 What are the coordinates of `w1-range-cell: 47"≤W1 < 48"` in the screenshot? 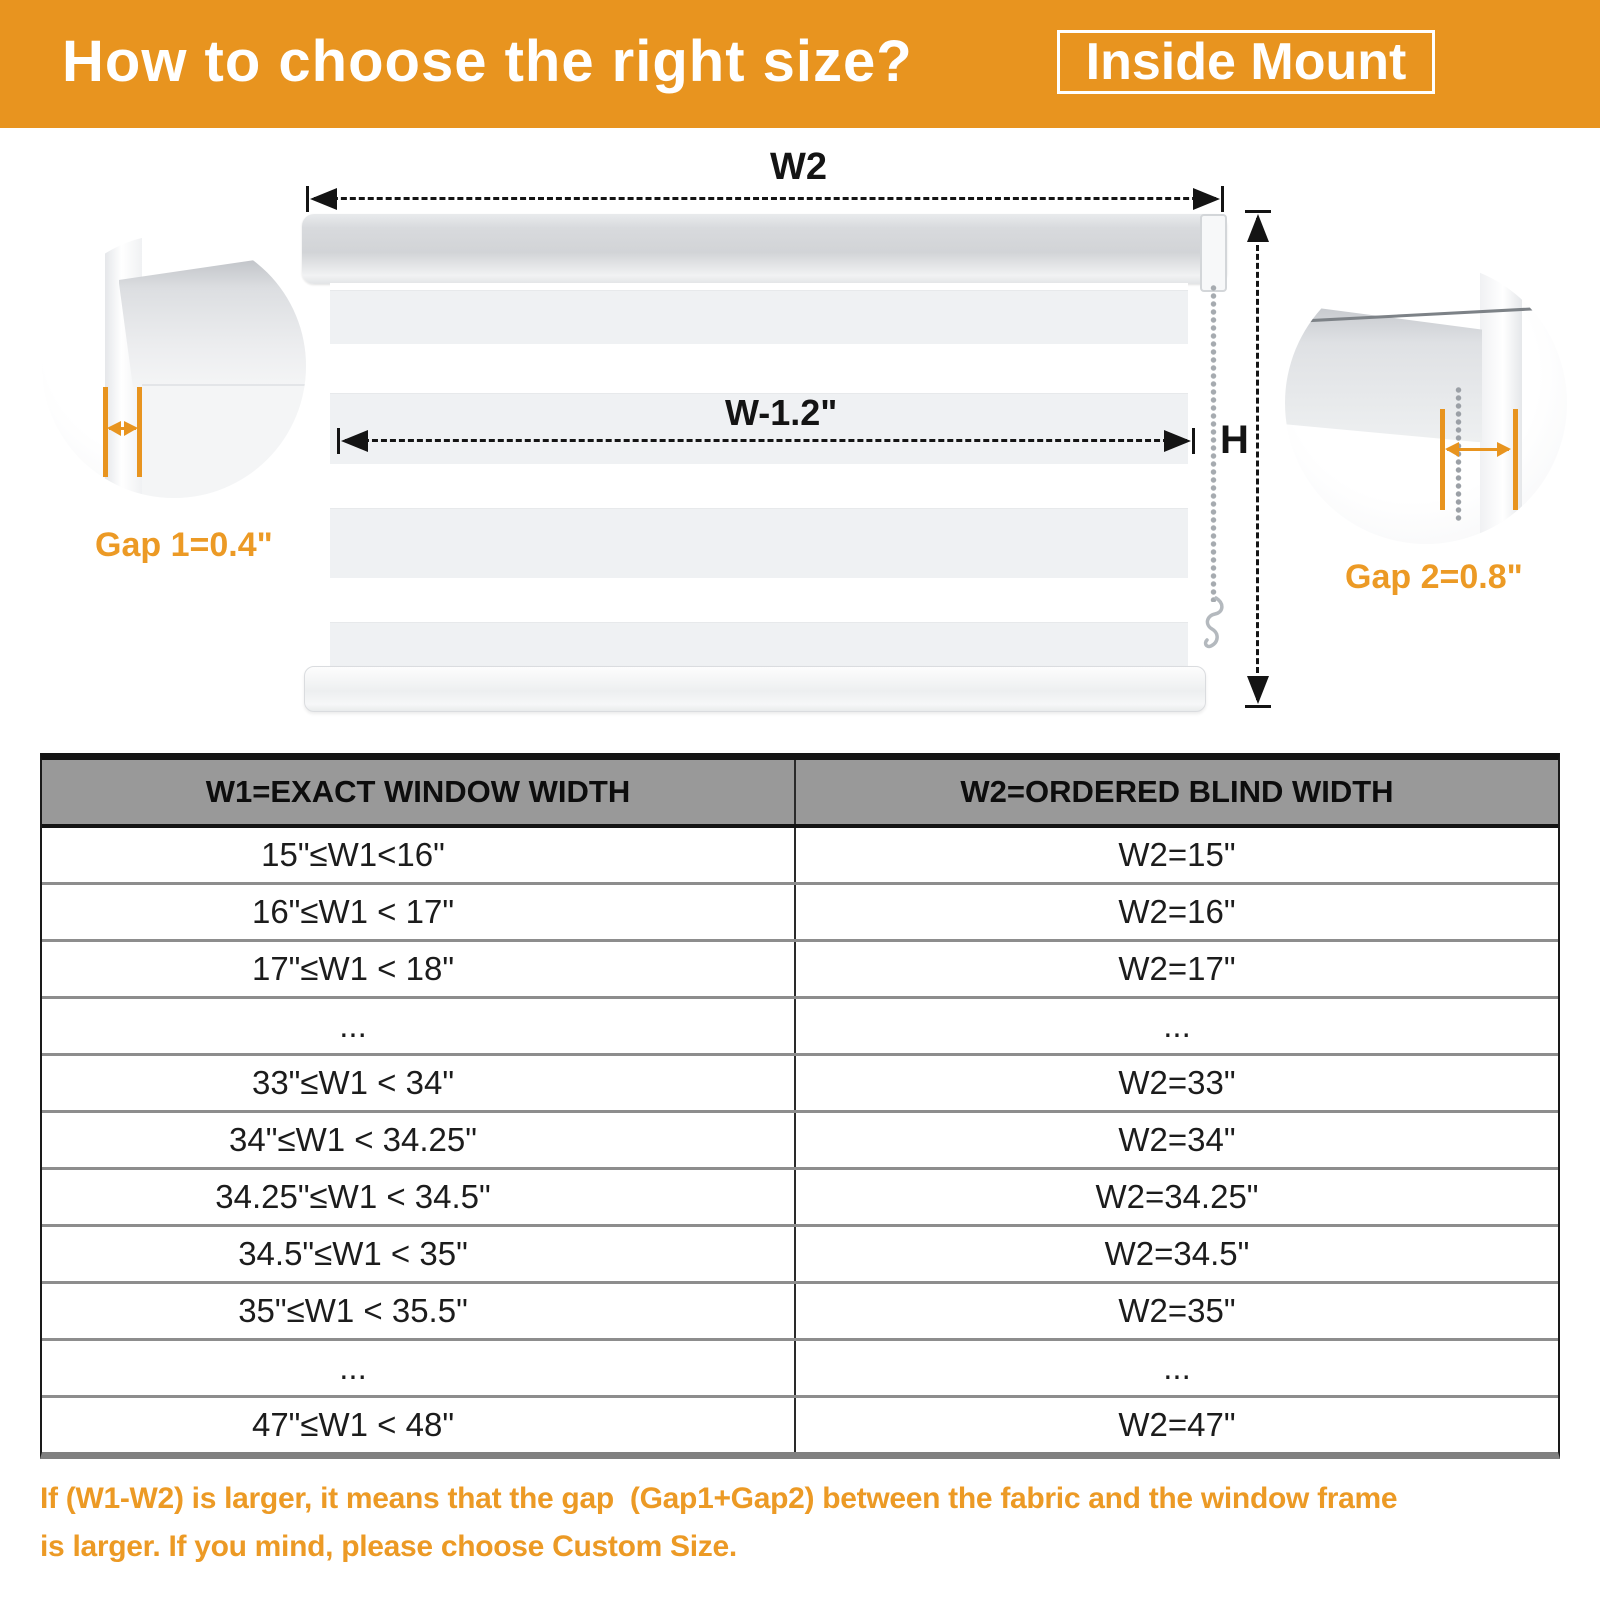 It's located at (419, 1425).